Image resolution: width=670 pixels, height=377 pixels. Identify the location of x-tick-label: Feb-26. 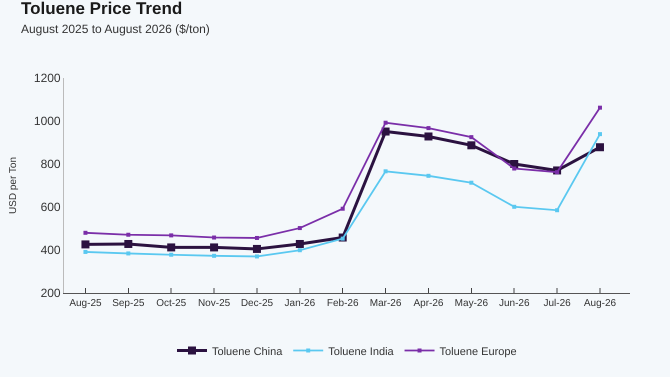
(342, 303).